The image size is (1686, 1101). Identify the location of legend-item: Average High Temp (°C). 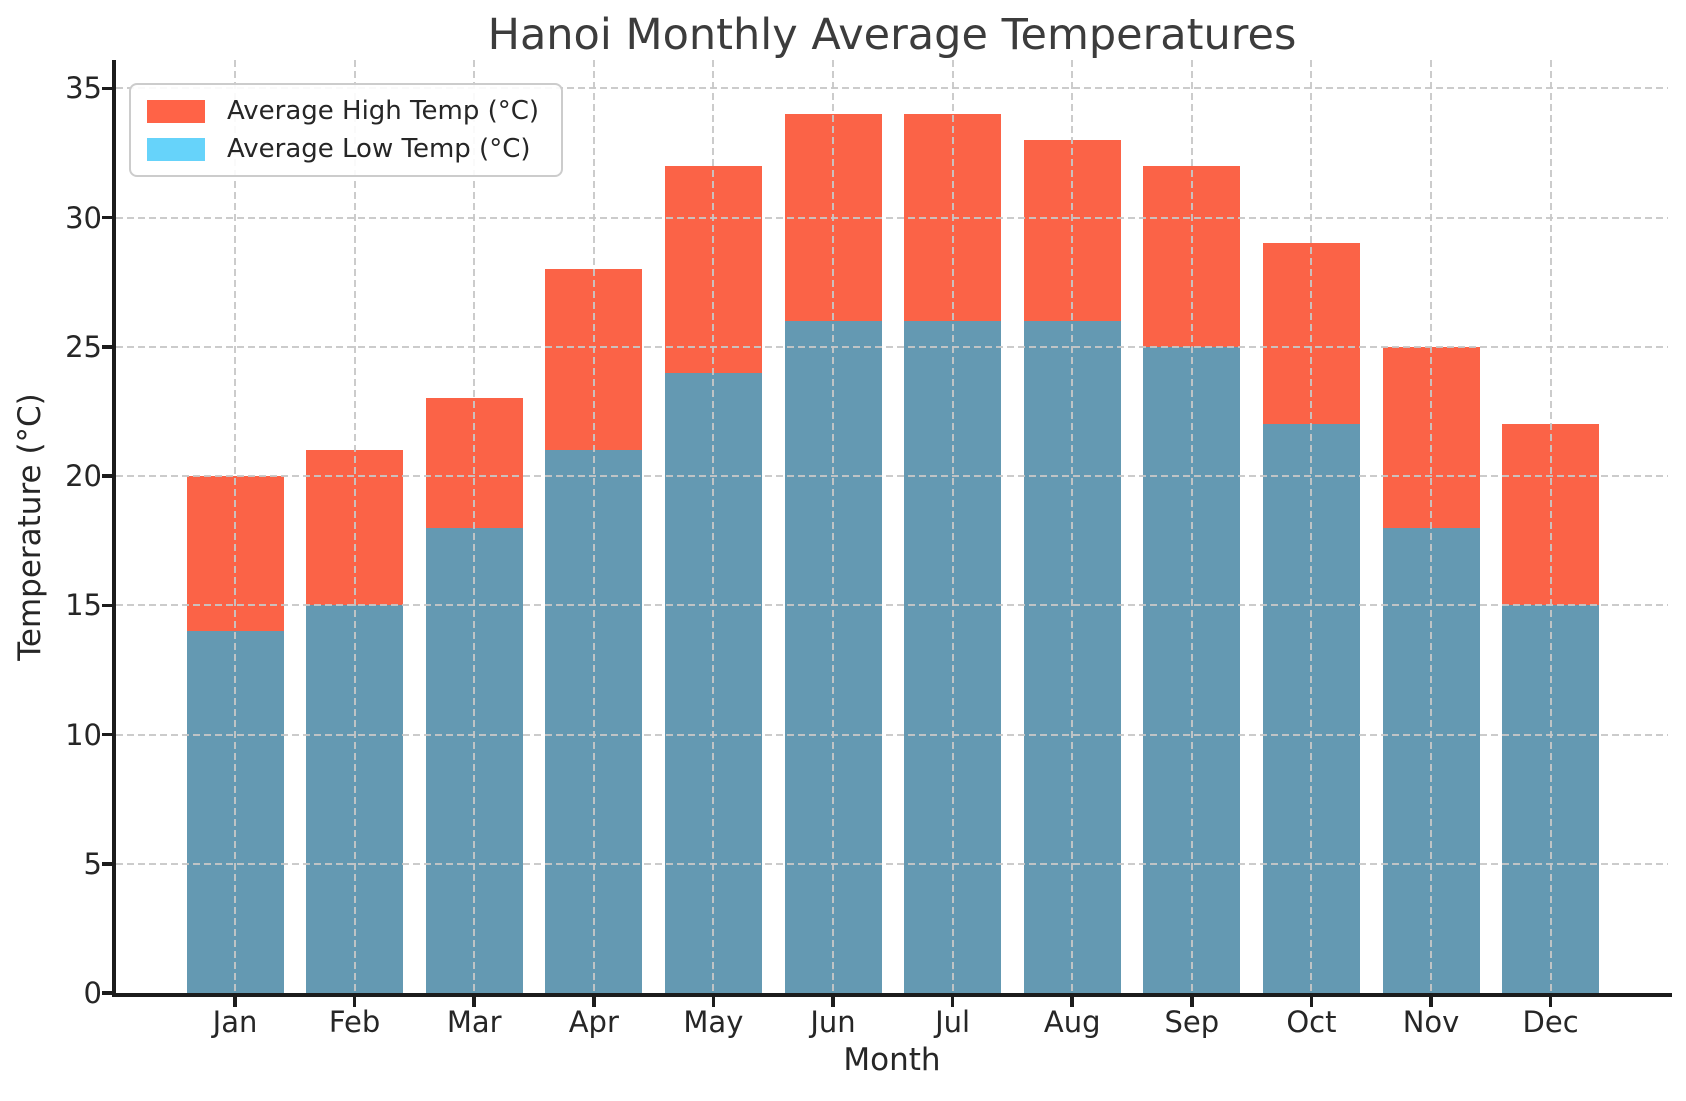
(346, 111).